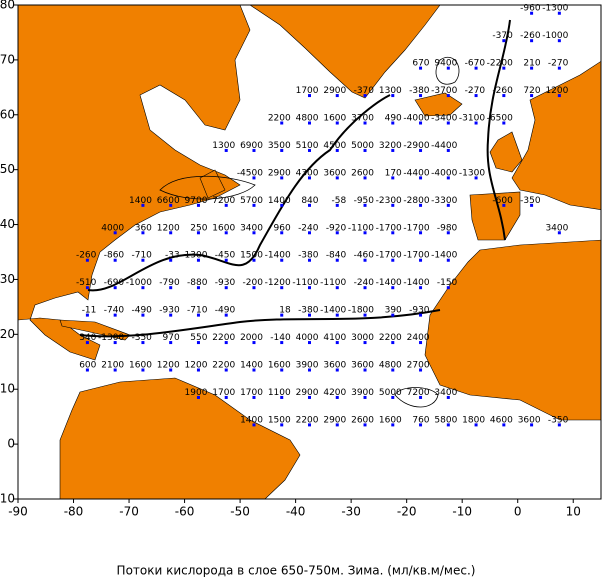  Describe the element at coordinates (556, 135) in the screenshot. I see `europe` at that location.